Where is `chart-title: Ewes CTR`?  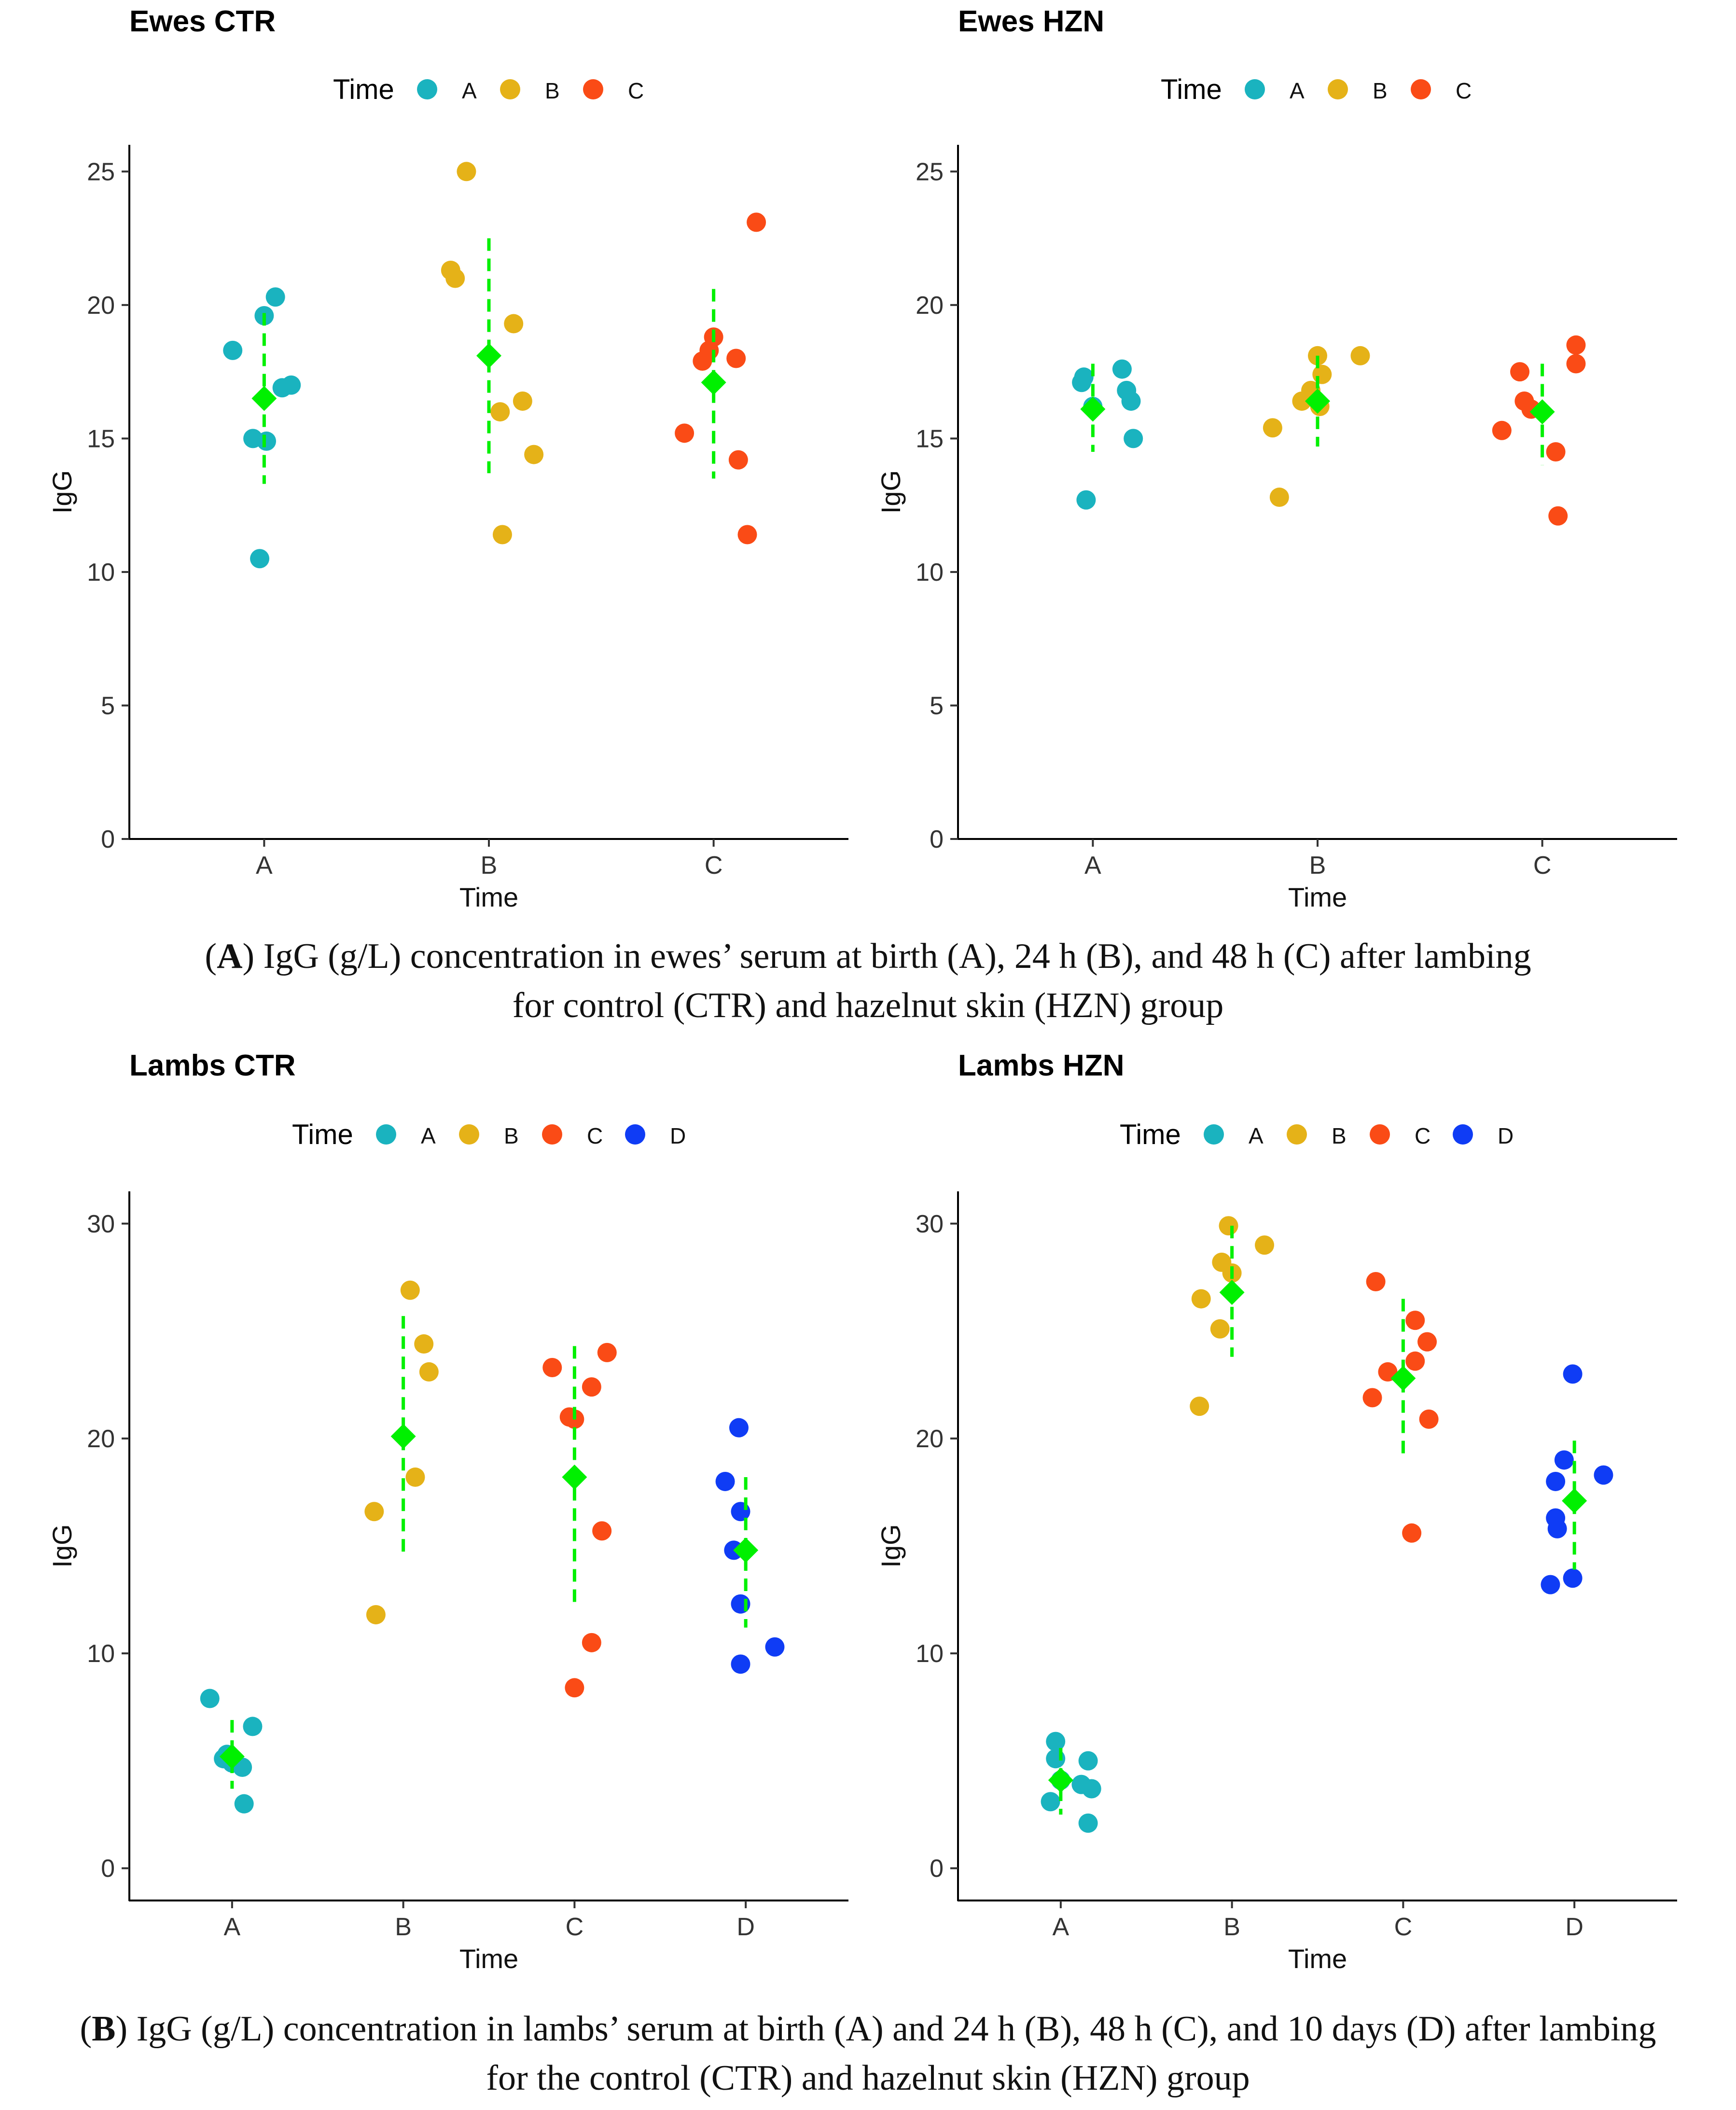
chart-title: Ewes CTR is located at coordinates (203, 21).